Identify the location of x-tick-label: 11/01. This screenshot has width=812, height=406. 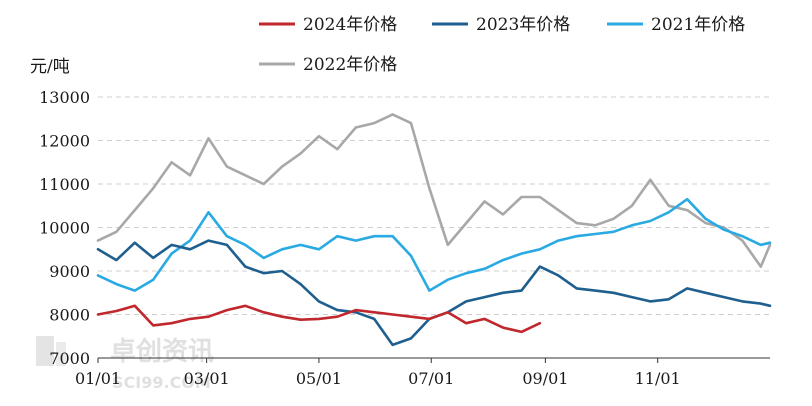
(658, 378).